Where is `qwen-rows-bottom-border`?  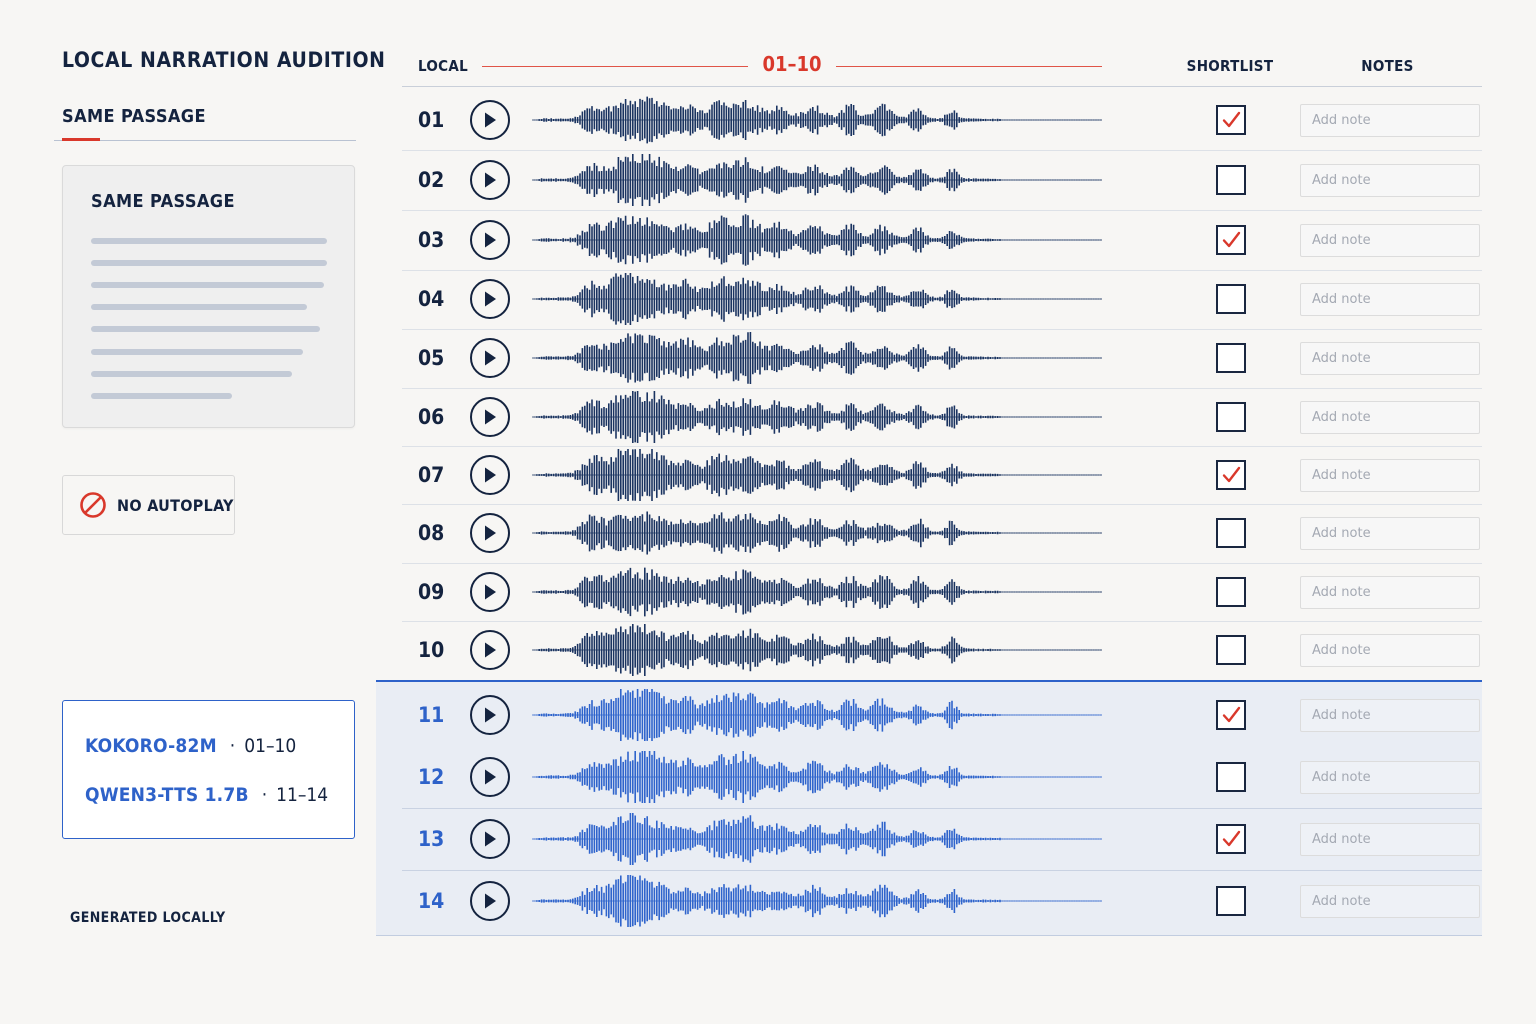
qwen-rows-bottom-border is located at coordinates (929, 935).